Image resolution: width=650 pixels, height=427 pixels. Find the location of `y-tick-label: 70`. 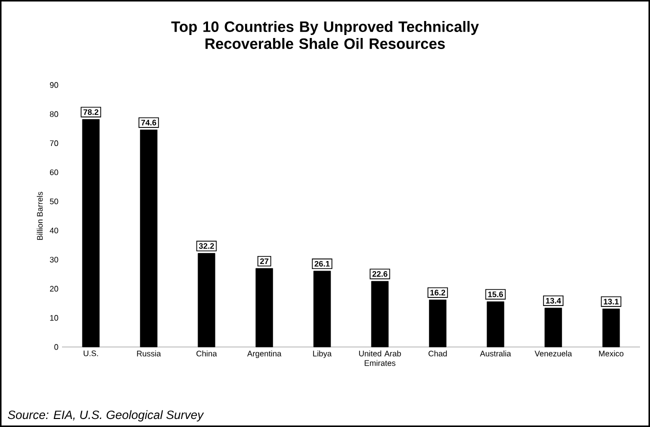

y-tick-label: 70 is located at coordinates (54, 143).